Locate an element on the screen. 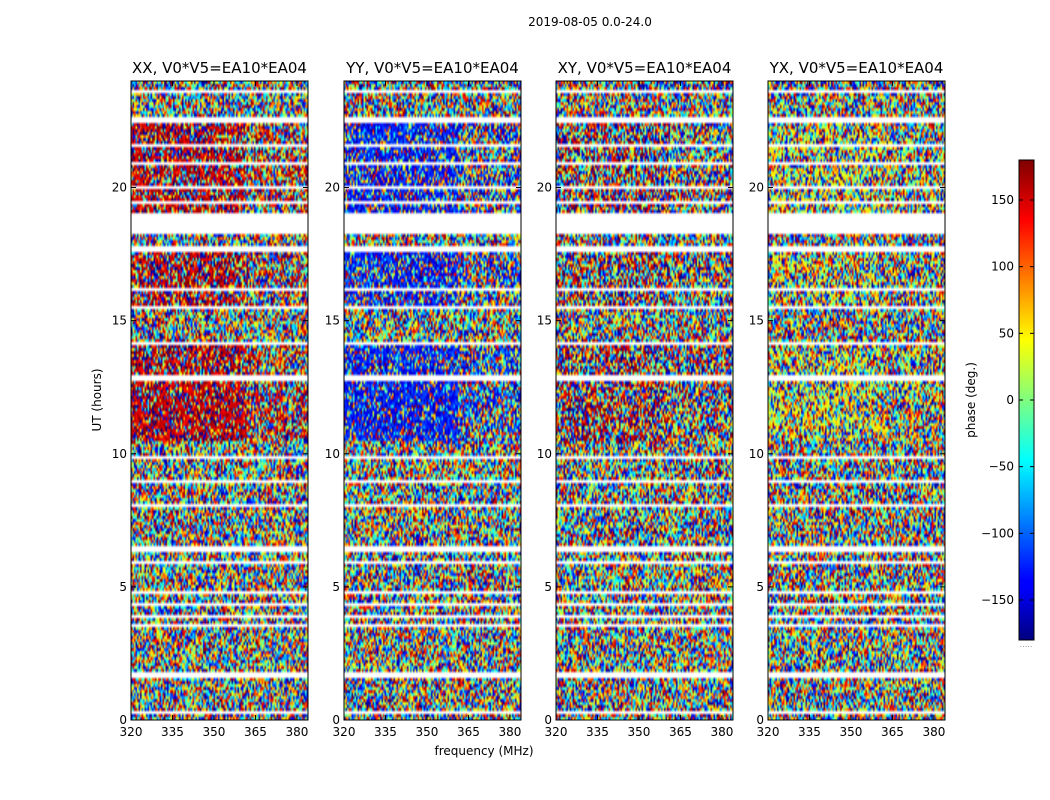 Image resolution: width=1050 pixels, height=800 pixels. panel-title: XX, V0*V5=EA10*EA04 is located at coordinates (219, 68).